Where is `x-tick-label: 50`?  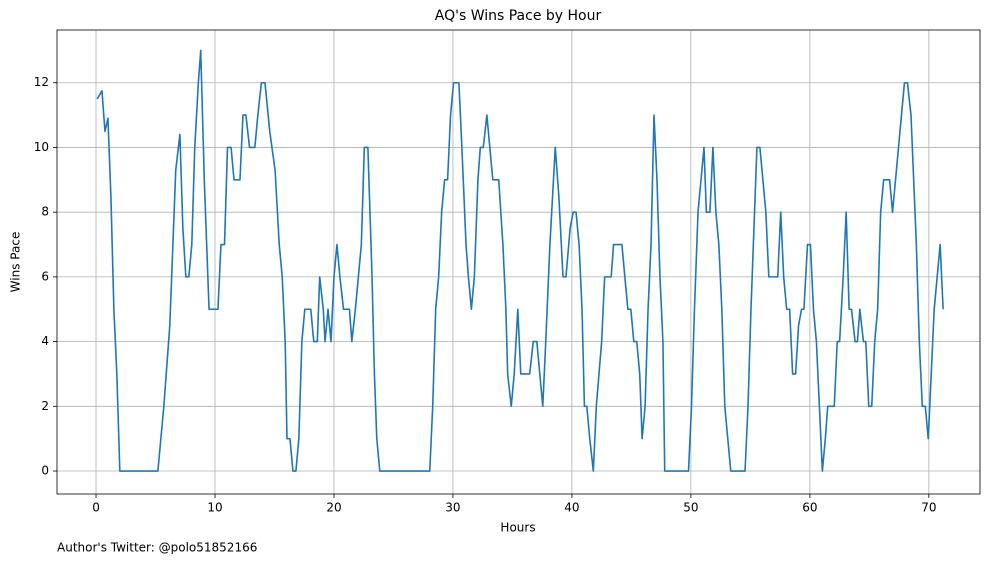 x-tick-label: 50 is located at coordinates (690, 508).